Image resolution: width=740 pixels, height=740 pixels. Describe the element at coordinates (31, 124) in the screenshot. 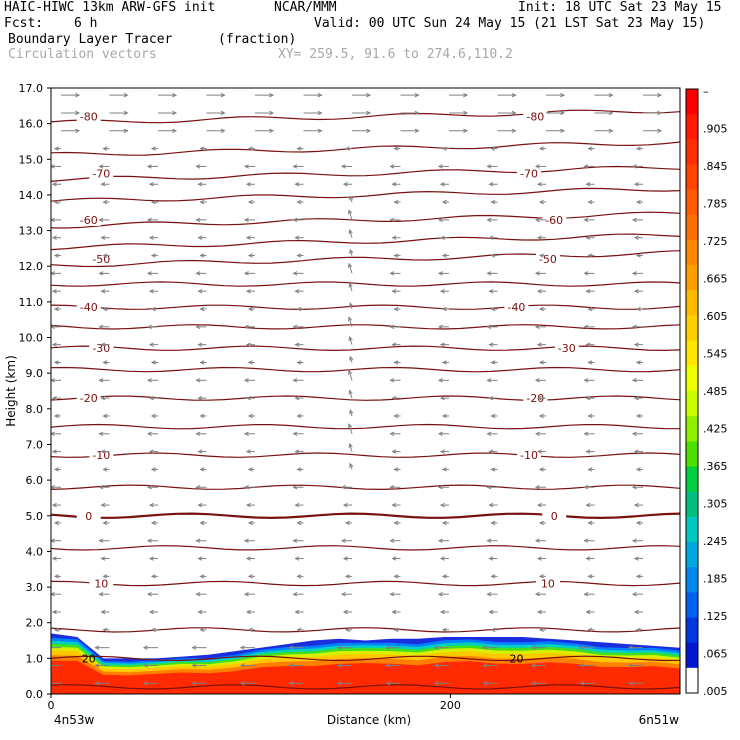

I see `y-tick-label: 16.0` at that location.